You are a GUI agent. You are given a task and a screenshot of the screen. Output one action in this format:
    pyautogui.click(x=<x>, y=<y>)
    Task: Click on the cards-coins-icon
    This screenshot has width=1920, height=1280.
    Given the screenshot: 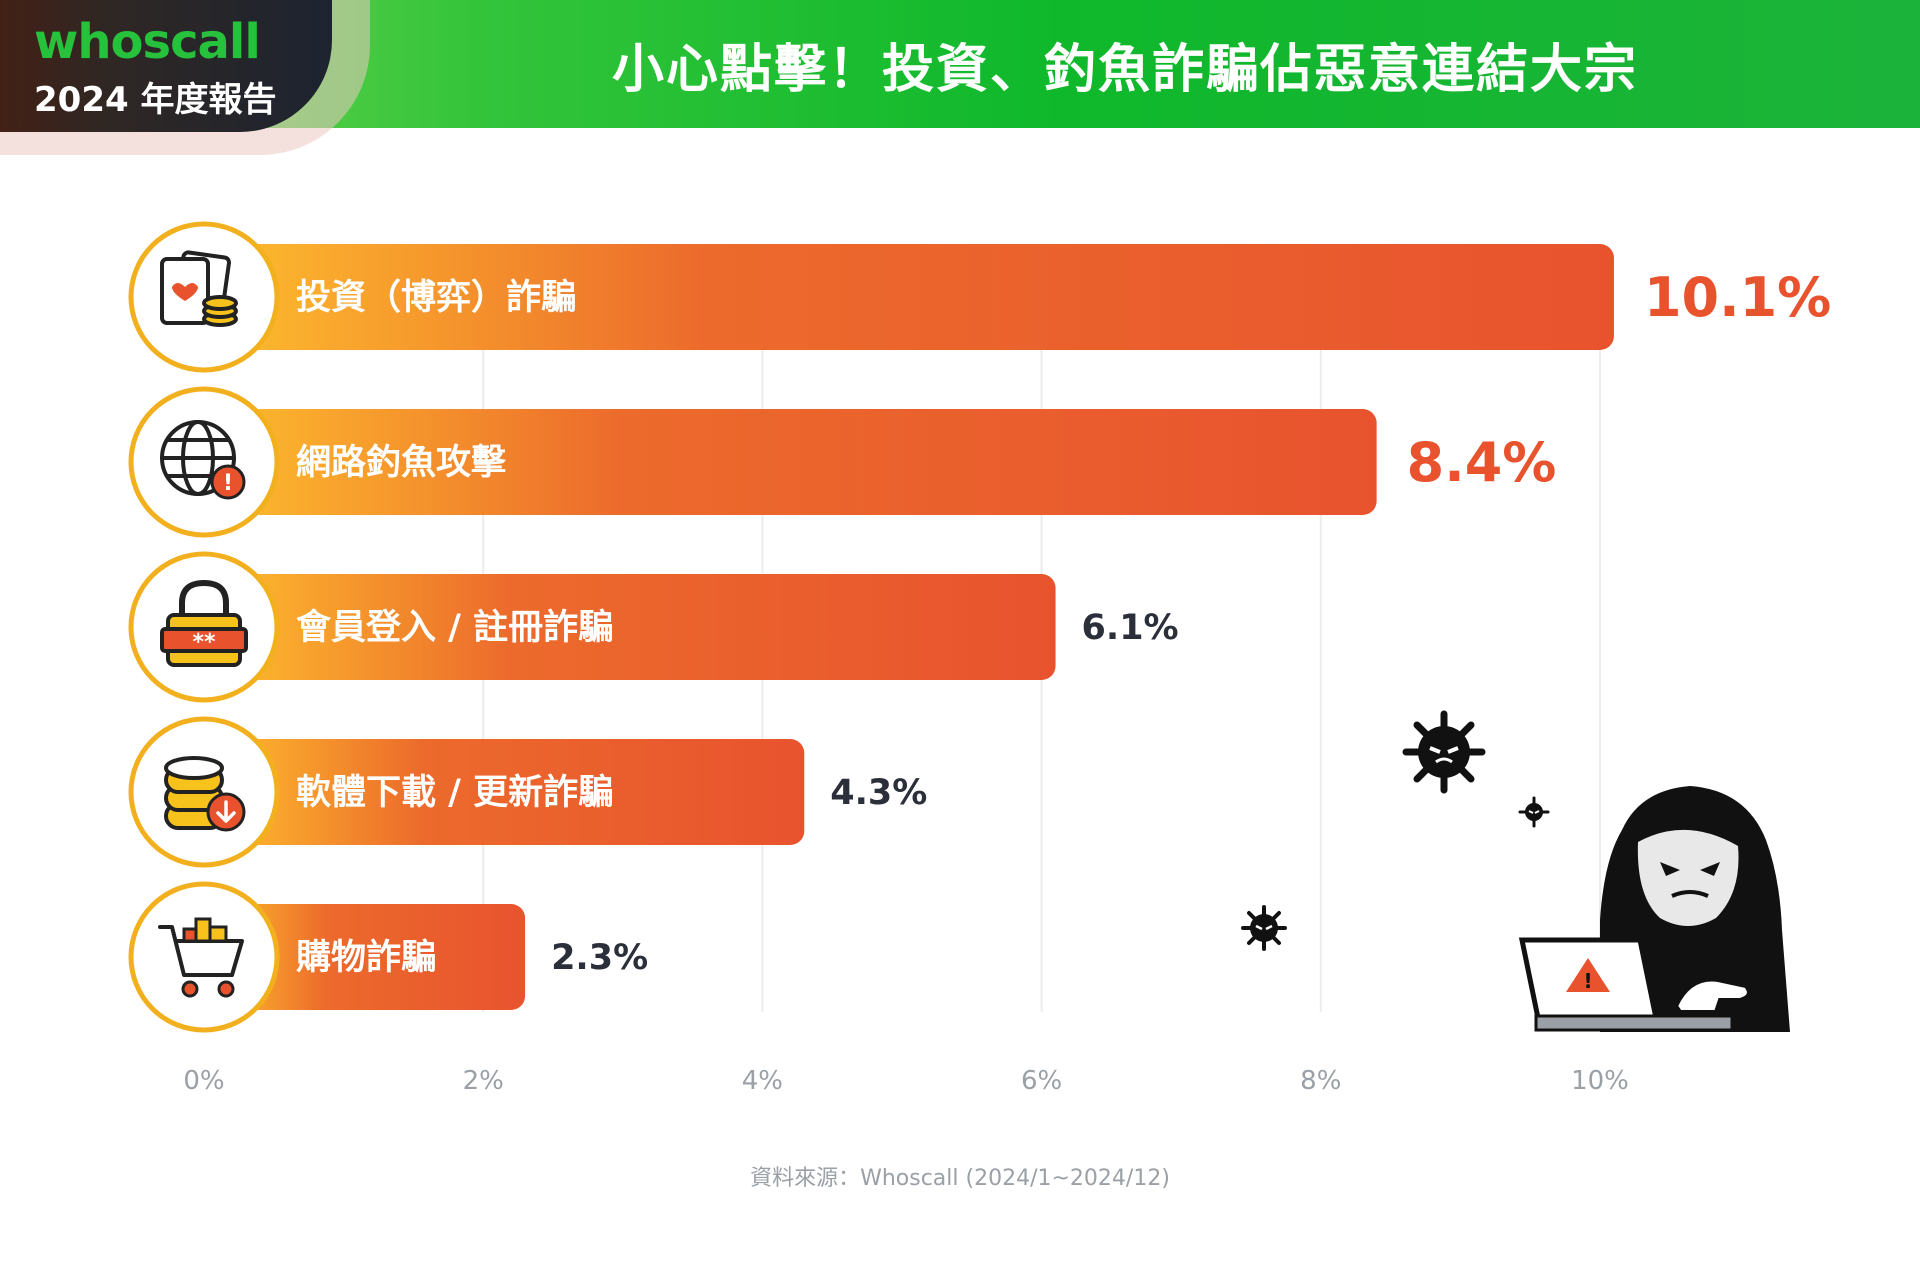 What is the action you would take?
    pyautogui.click(x=204, y=297)
    